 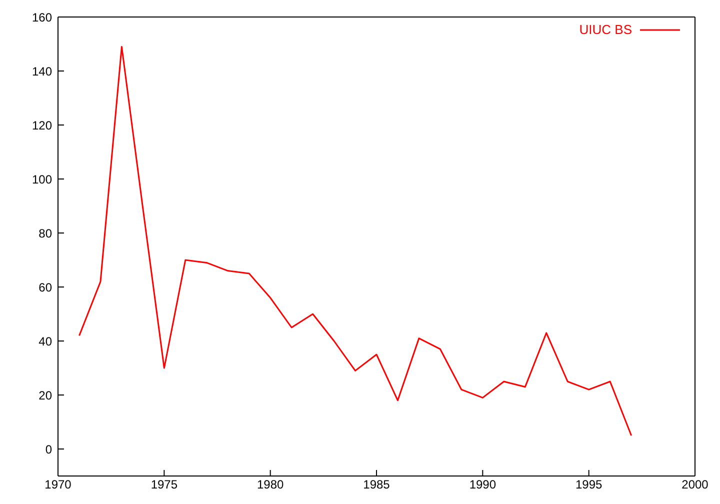 What do you see at coordinates (482, 485) in the screenshot?
I see `x-tick-label: 1990` at bounding box center [482, 485].